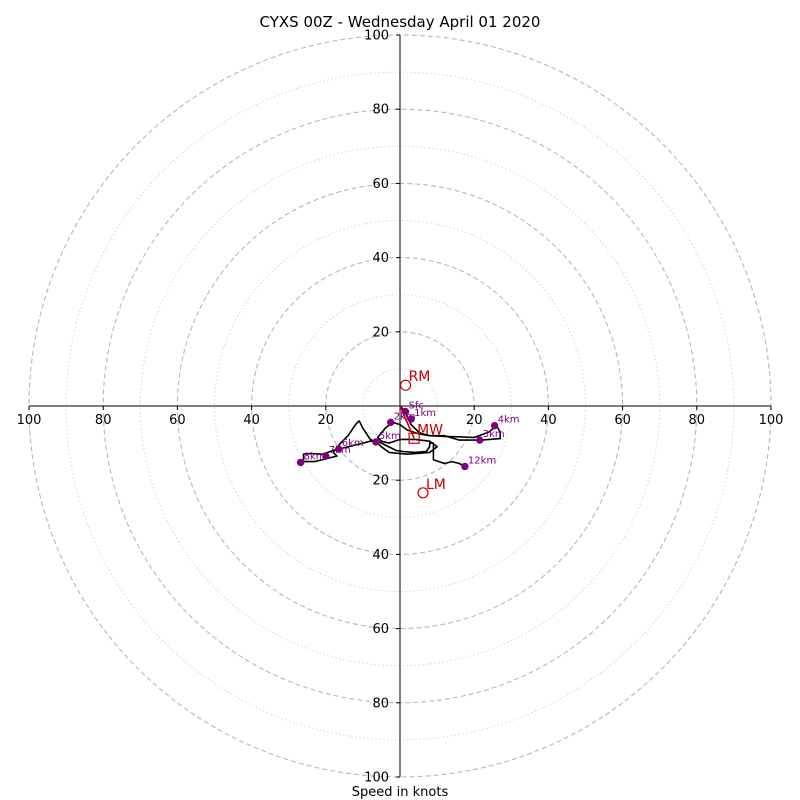 This screenshot has height=800, width=800. I want to click on storm-motion-mw-label: MW, so click(430, 430).